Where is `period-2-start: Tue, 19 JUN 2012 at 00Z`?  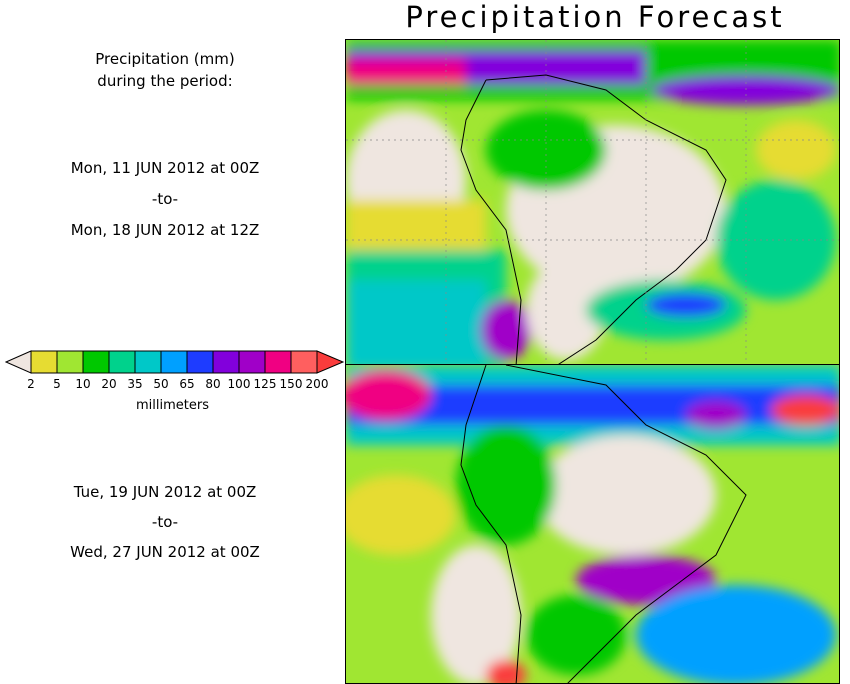 period-2-start: Tue, 19 JUN 2012 at 00Z is located at coordinates (165, 492).